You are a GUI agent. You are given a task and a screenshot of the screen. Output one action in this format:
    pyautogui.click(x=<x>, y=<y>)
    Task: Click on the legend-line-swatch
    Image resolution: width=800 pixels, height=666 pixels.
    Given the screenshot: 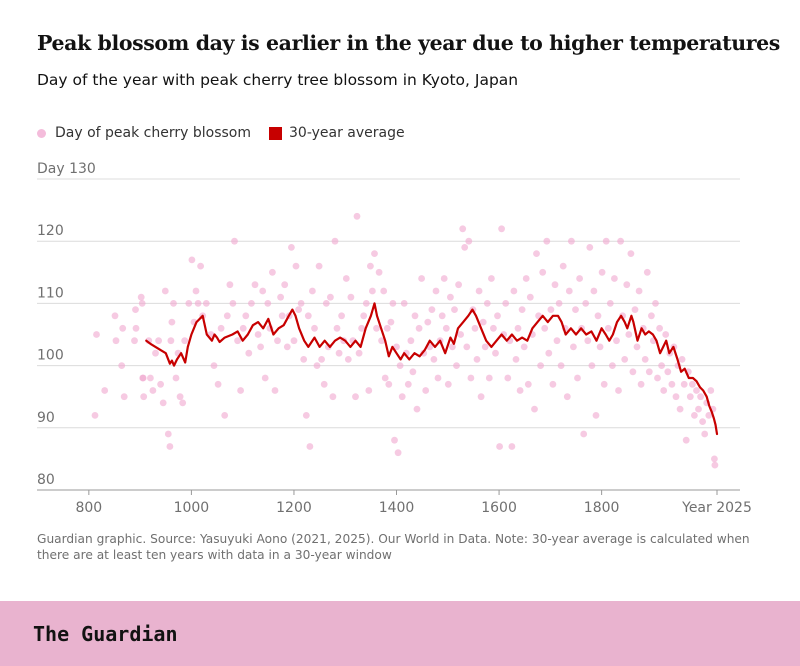 What is the action you would take?
    pyautogui.click(x=275, y=133)
    